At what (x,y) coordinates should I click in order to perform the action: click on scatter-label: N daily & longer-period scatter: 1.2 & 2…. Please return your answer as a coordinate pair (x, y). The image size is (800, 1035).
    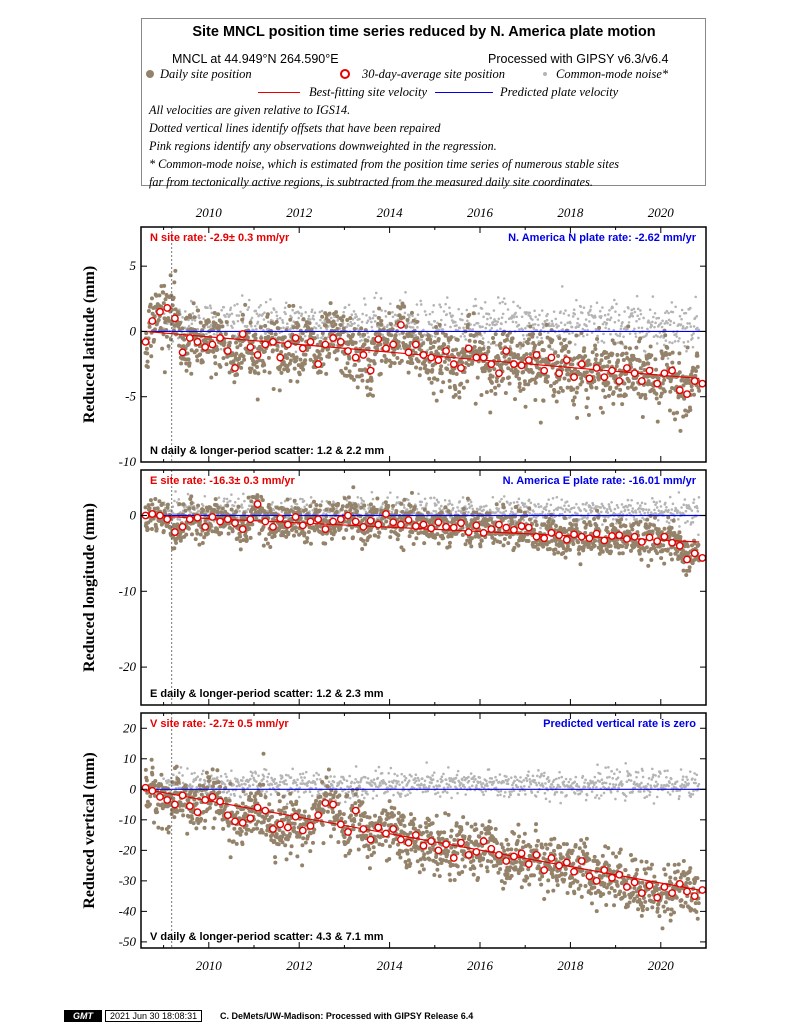
    Looking at the image, I should click on (267, 451).